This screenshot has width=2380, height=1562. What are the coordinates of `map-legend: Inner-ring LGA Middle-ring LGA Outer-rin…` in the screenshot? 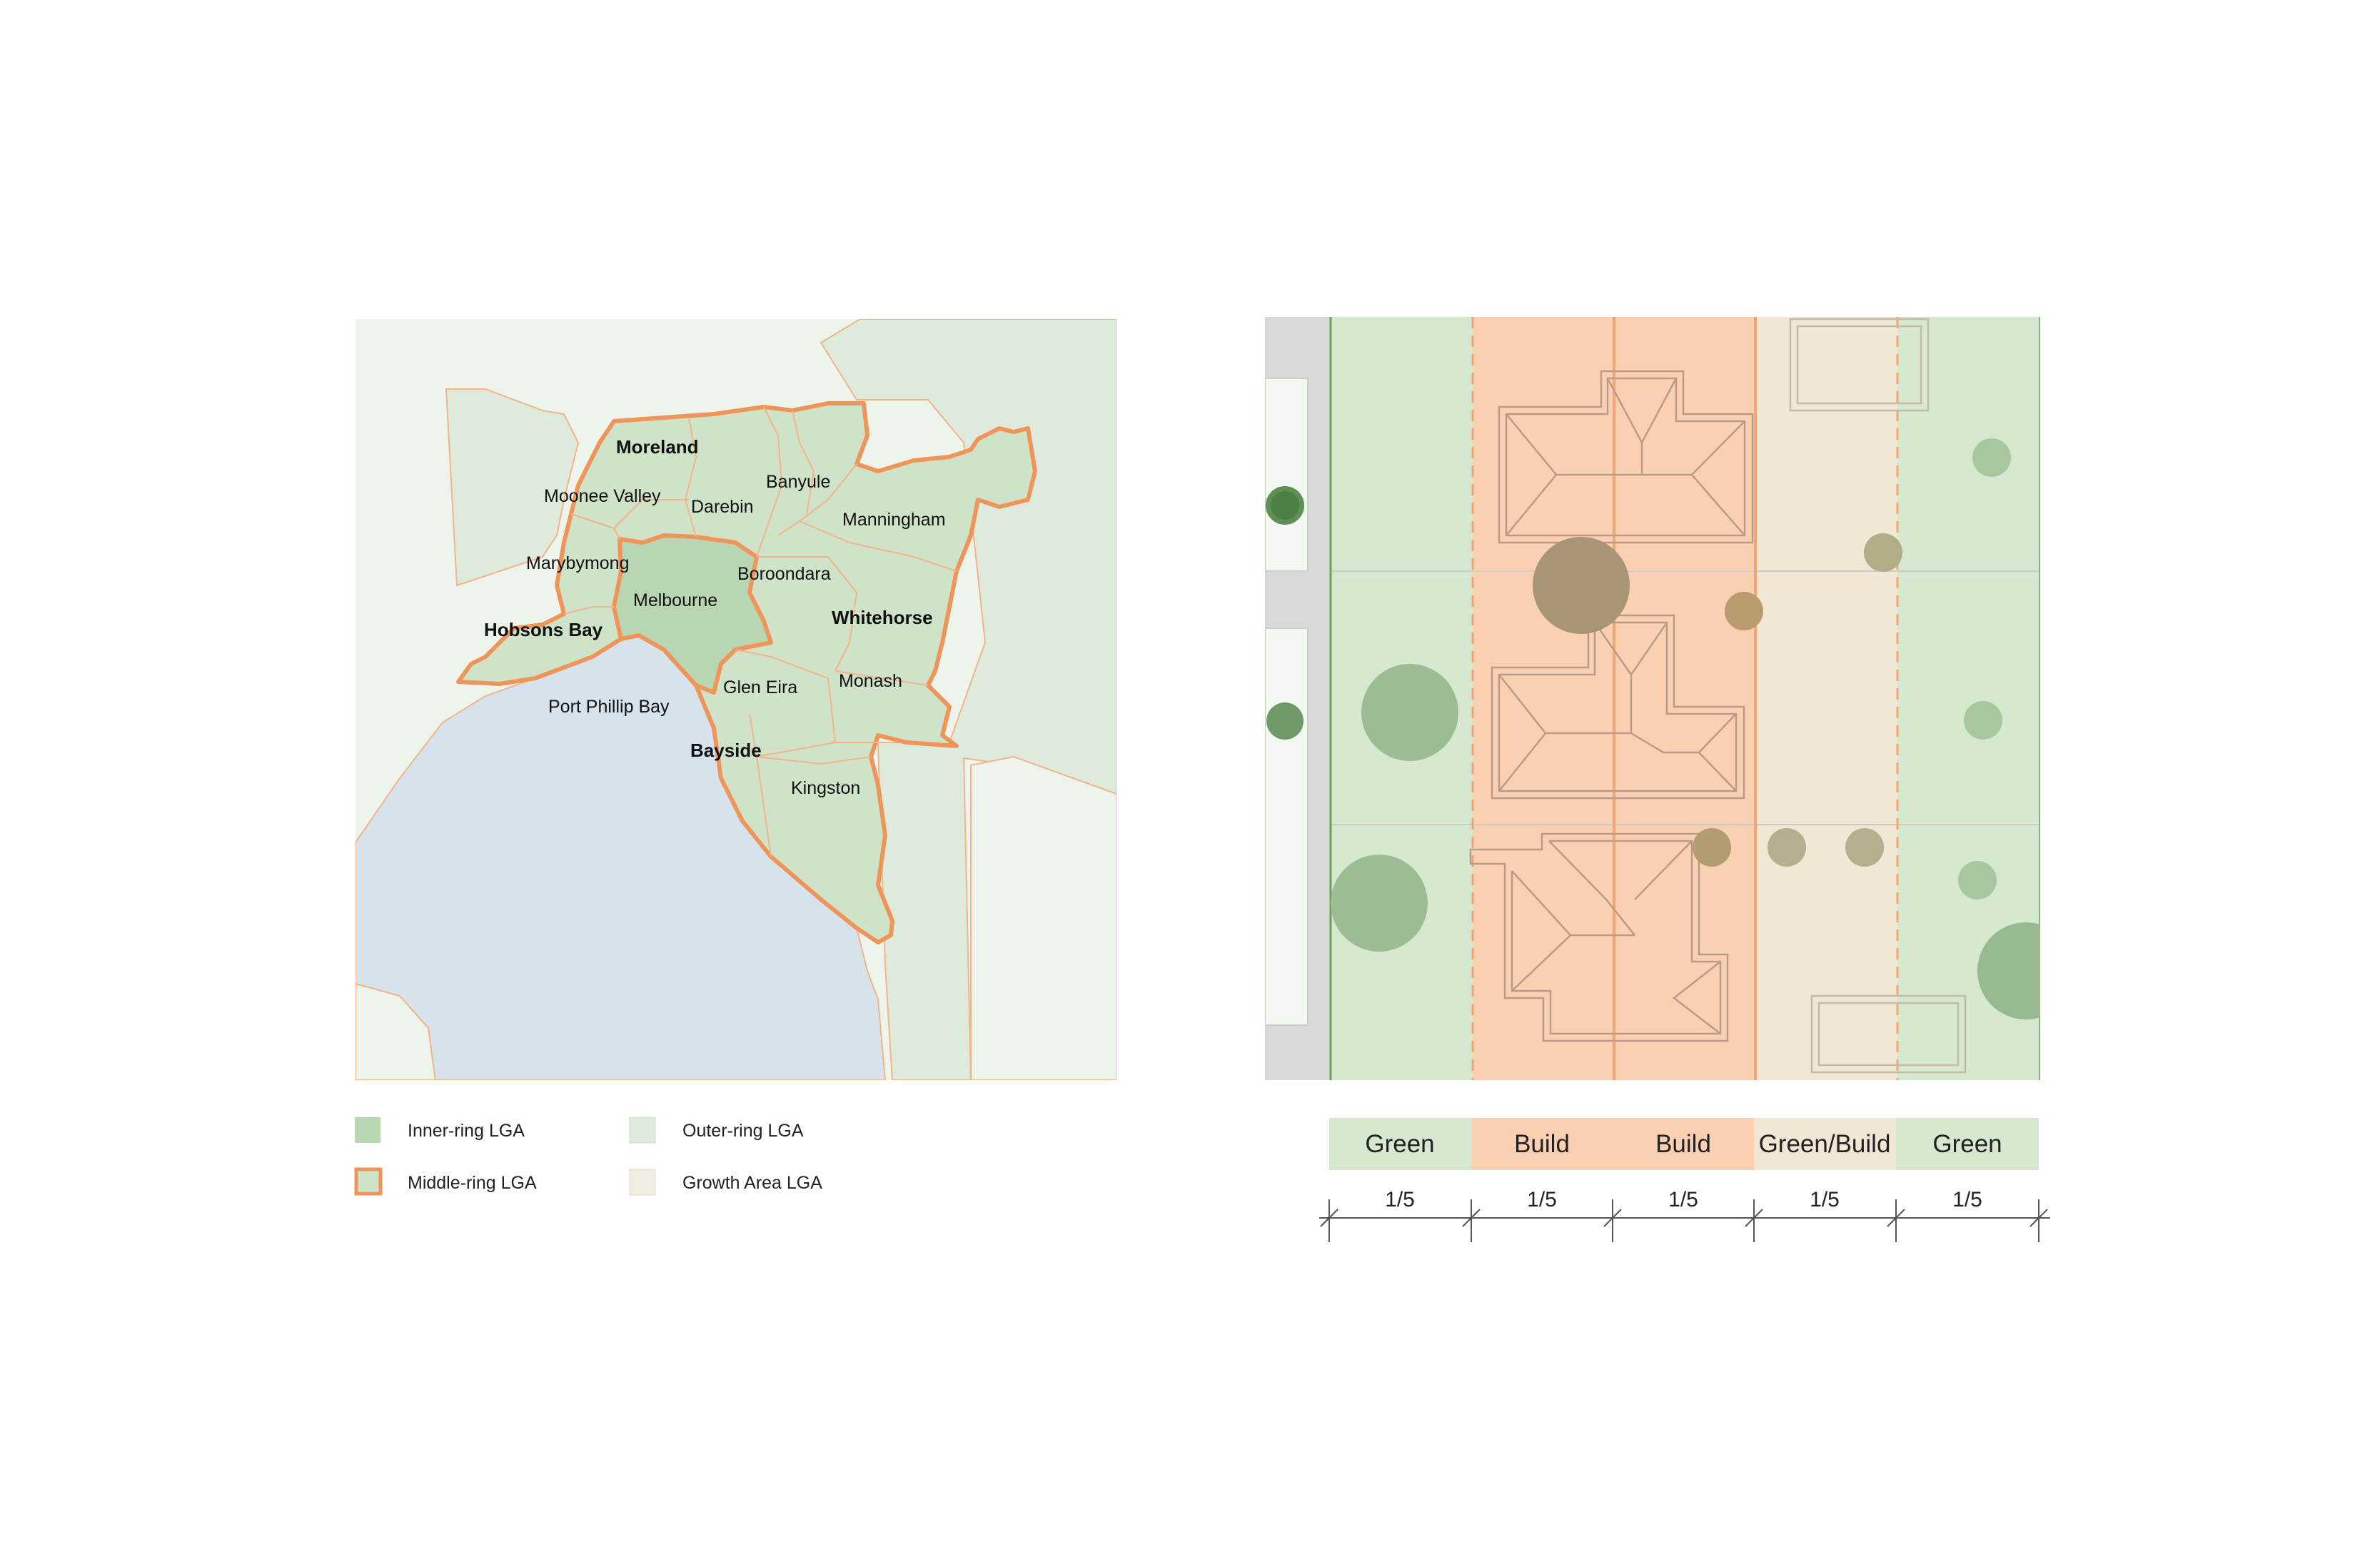 It's located at (588, 1156).